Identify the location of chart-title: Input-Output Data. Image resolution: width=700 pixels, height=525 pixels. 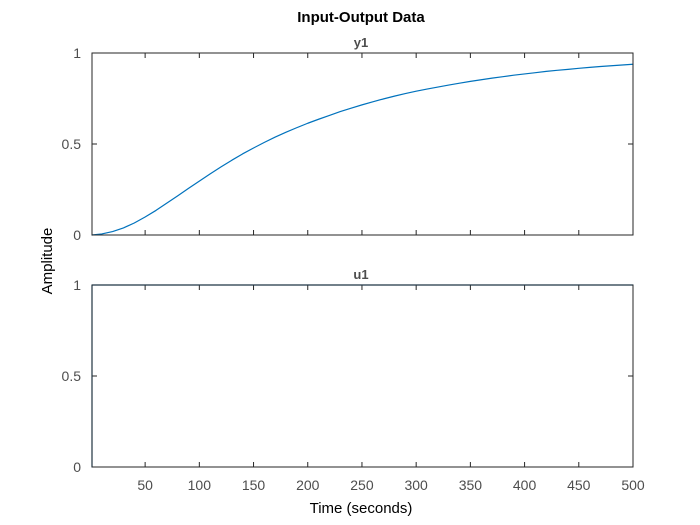
(361, 17).